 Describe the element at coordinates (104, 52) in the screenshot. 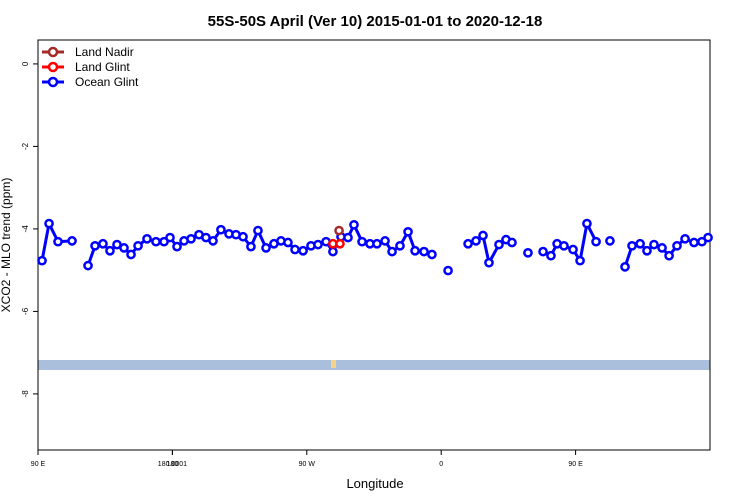

I see `legend-label: Land Nadir` at that location.